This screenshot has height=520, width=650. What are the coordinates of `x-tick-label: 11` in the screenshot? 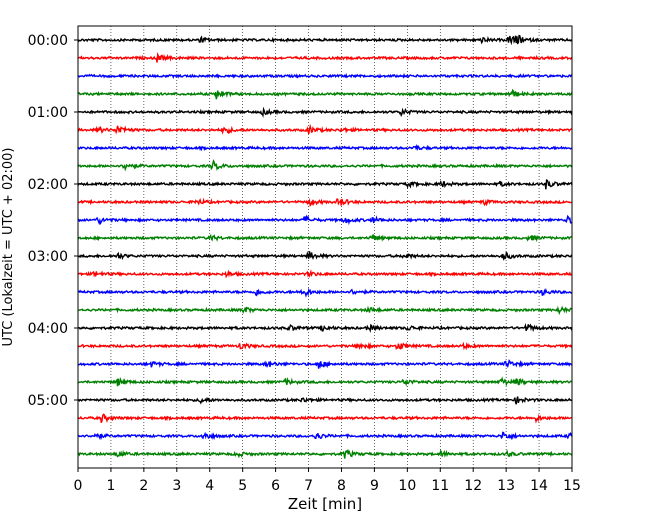 It's located at (440, 486).